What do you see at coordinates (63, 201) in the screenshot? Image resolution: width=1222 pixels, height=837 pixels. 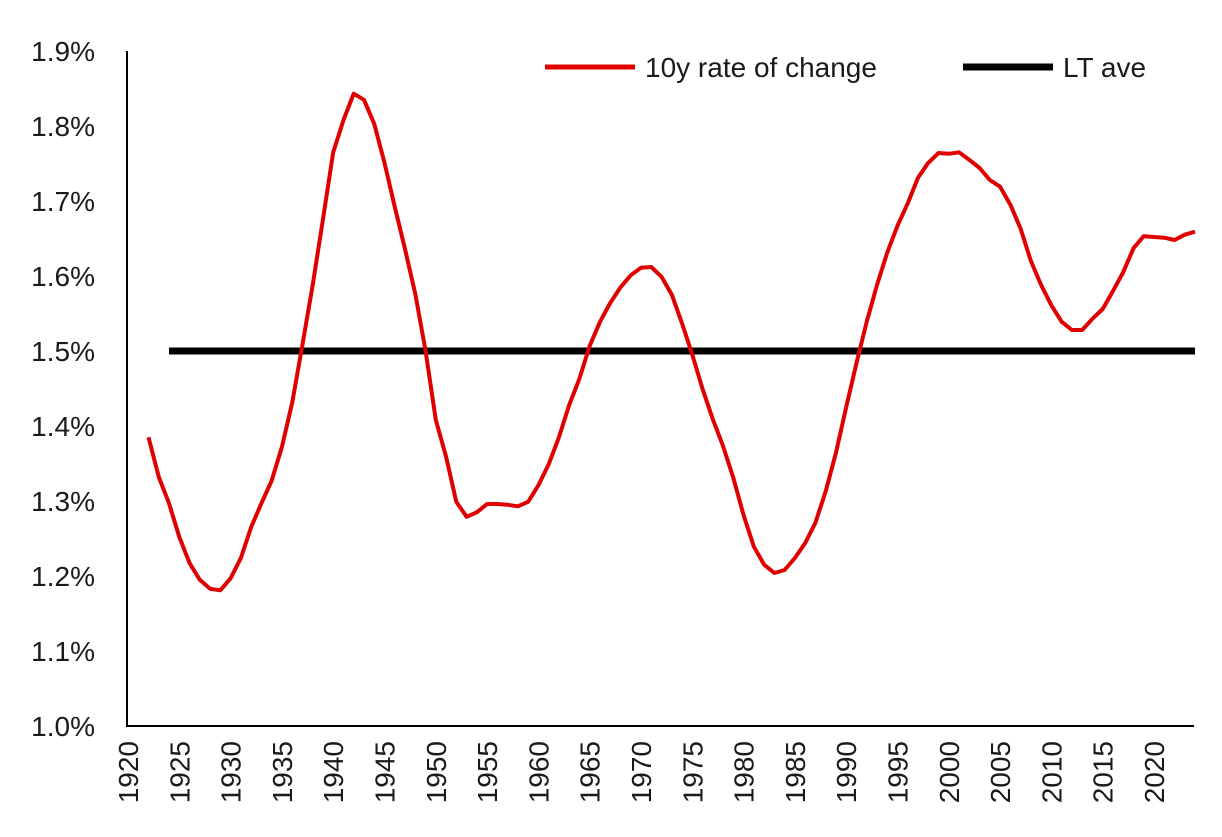 I see `y-tick-label: 1.7%` at bounding box center [63, 201].